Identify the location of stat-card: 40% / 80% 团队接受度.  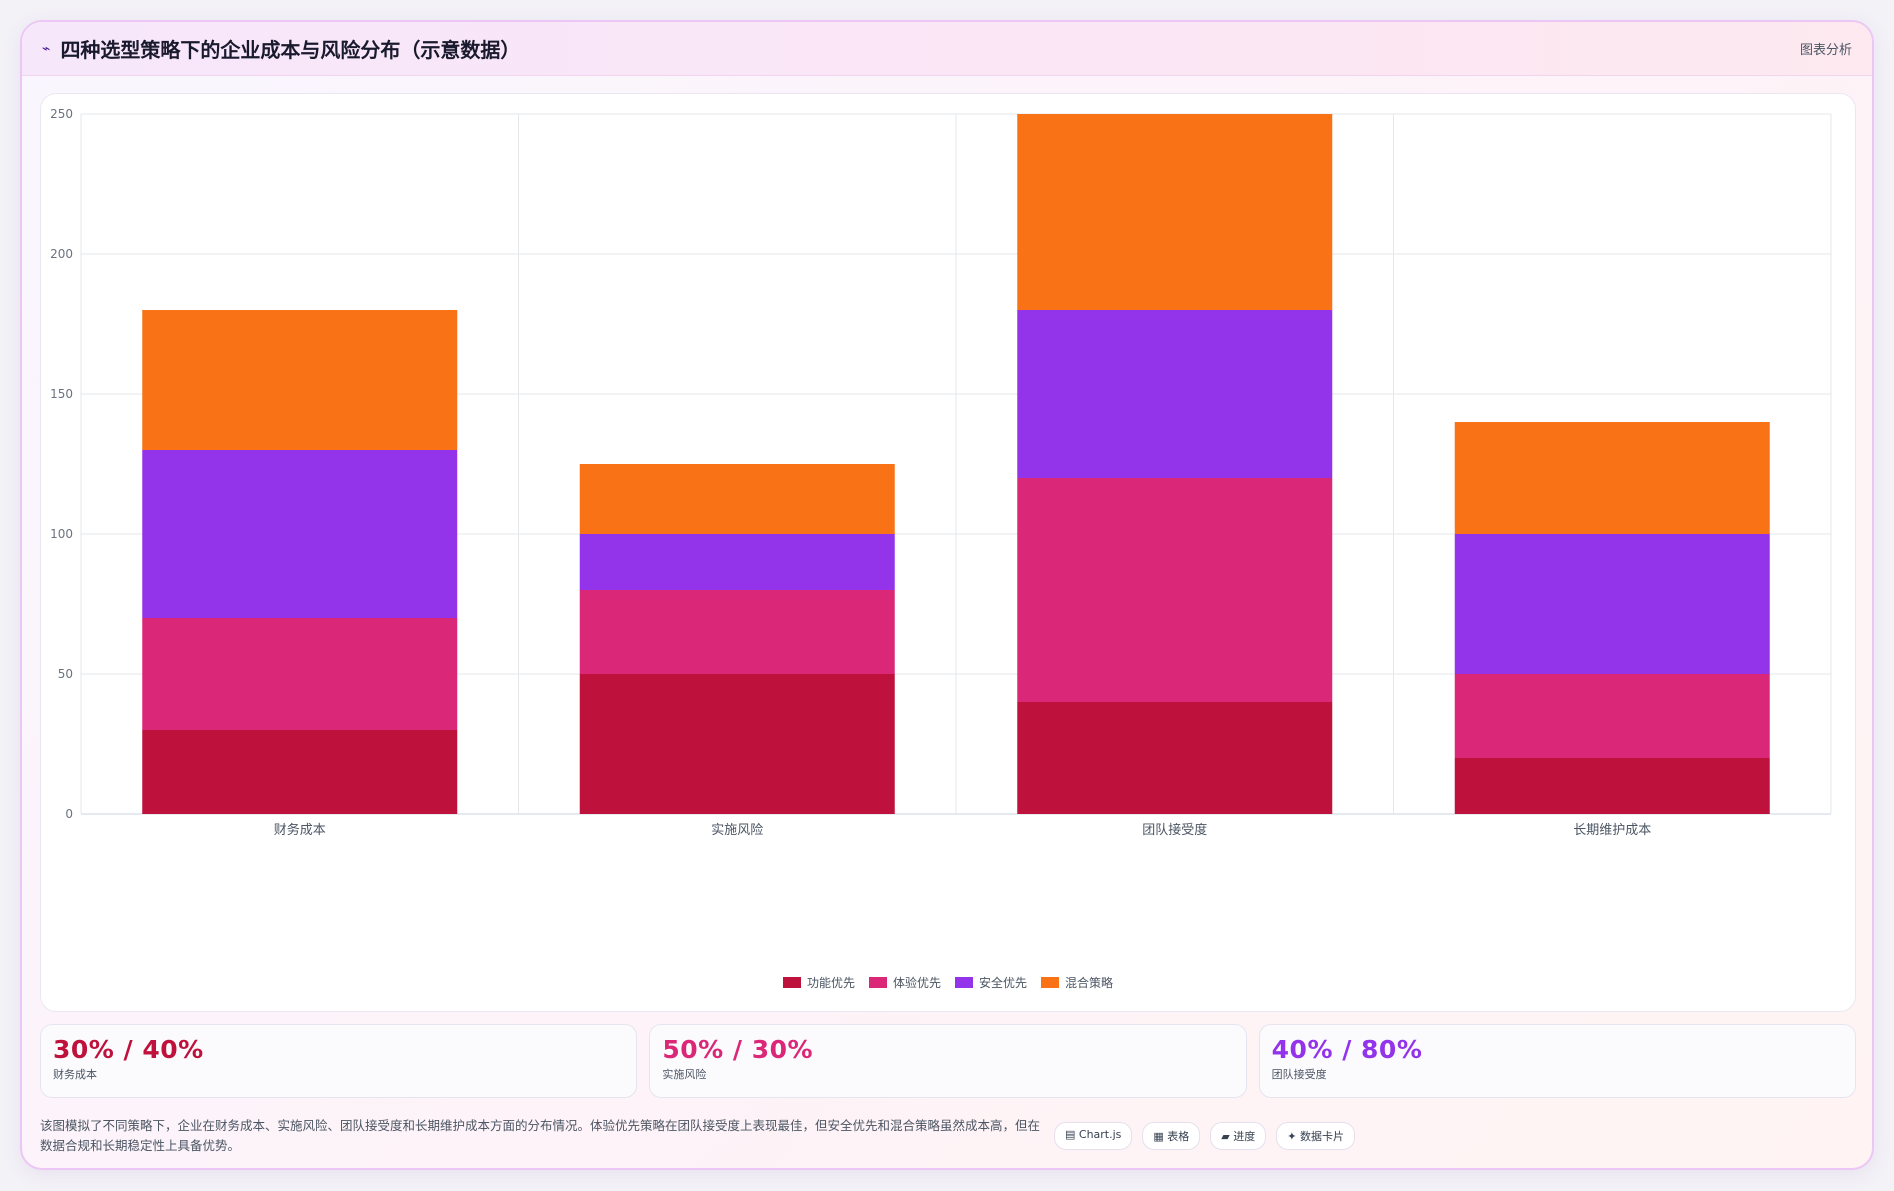
(1557, 1061).